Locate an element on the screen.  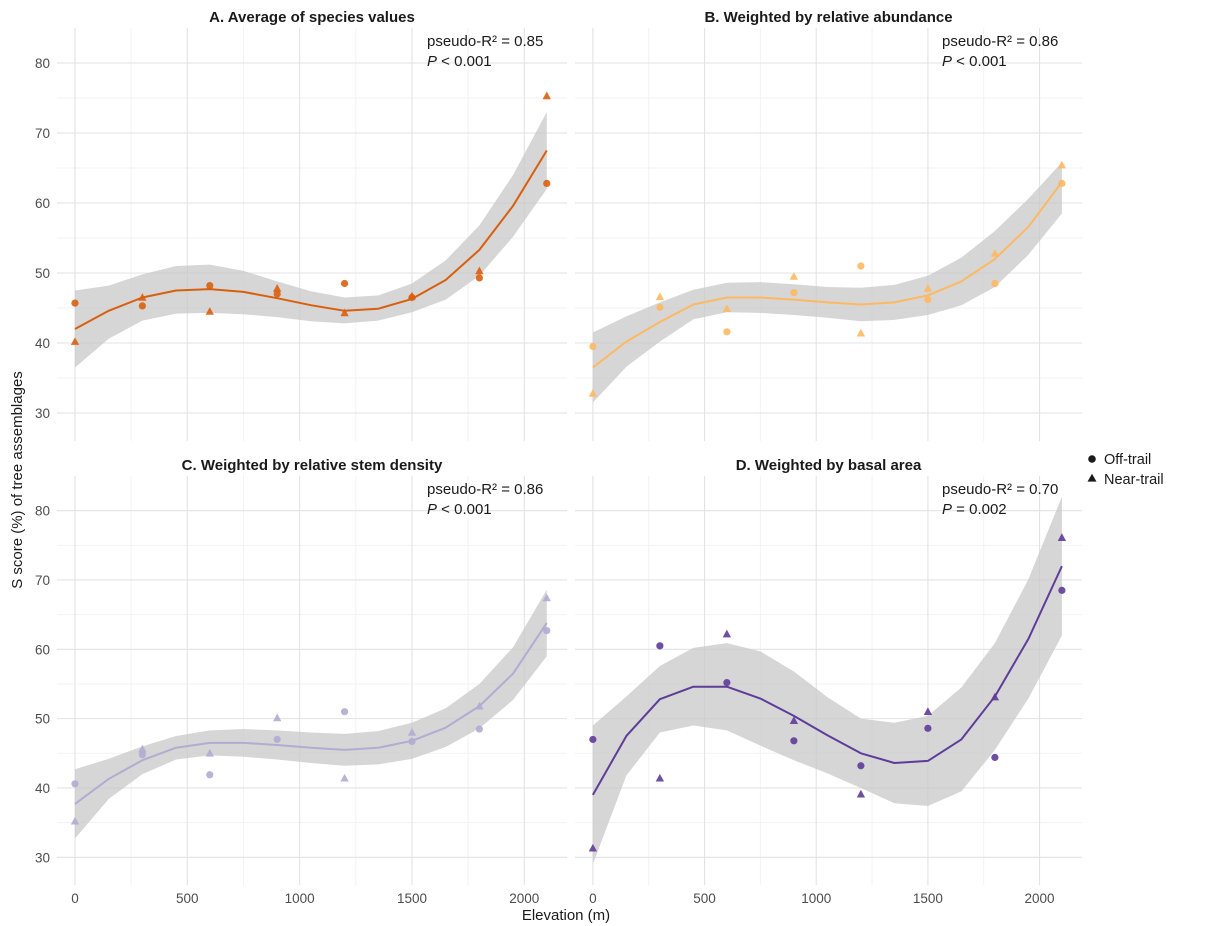
panel-title: B. Weighted by relative abundance is located at coordinates (828, 17).